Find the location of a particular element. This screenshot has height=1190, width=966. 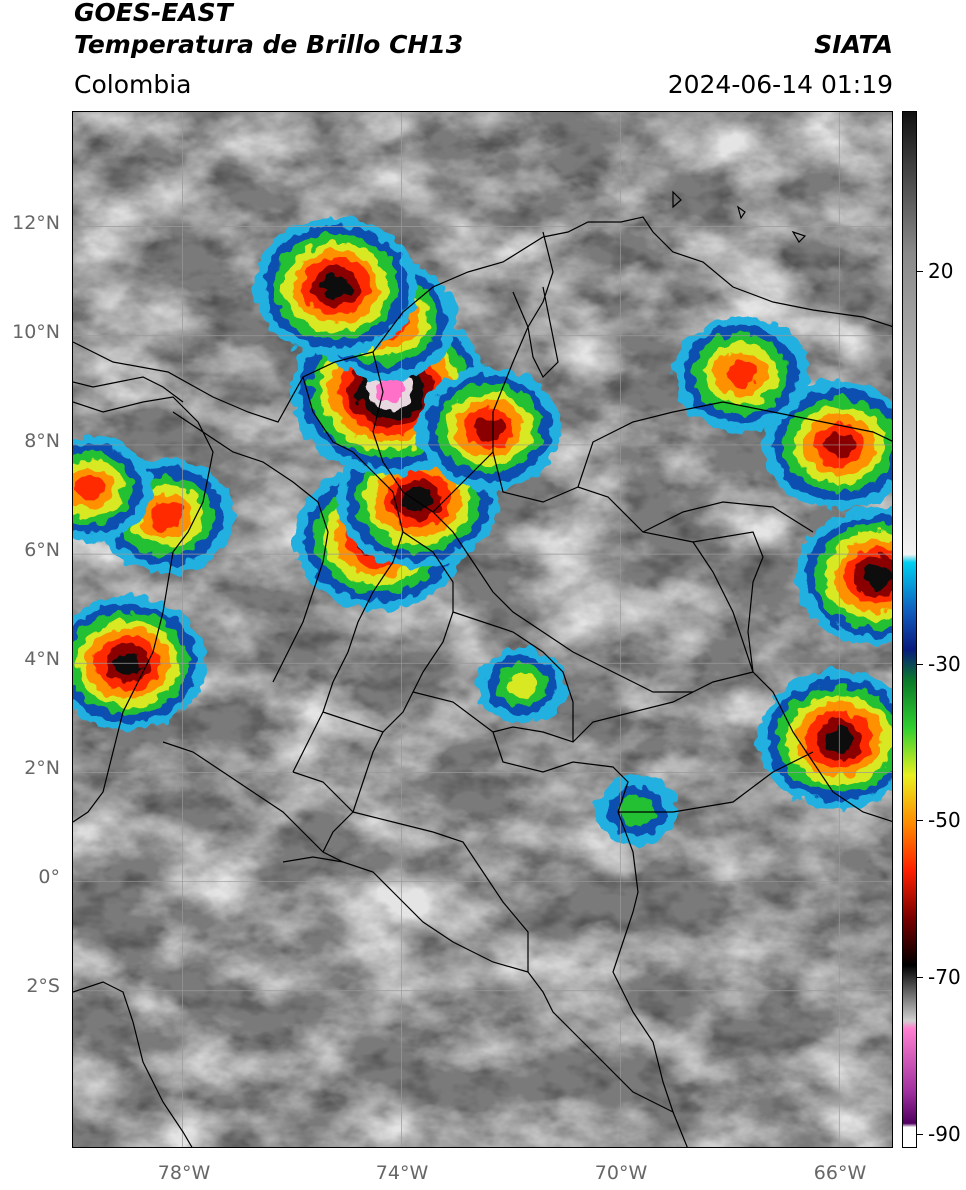

lon-label-66w: 66°W is located at coordinates (840, 1173).